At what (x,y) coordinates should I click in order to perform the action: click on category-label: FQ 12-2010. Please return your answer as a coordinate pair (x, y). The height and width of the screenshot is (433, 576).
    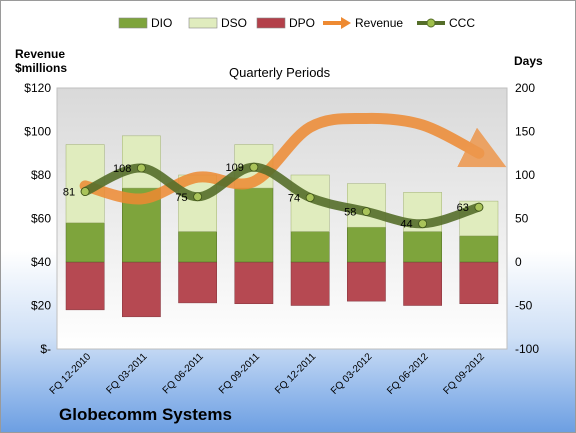
    Looking at the image, I should click on (71, 374).